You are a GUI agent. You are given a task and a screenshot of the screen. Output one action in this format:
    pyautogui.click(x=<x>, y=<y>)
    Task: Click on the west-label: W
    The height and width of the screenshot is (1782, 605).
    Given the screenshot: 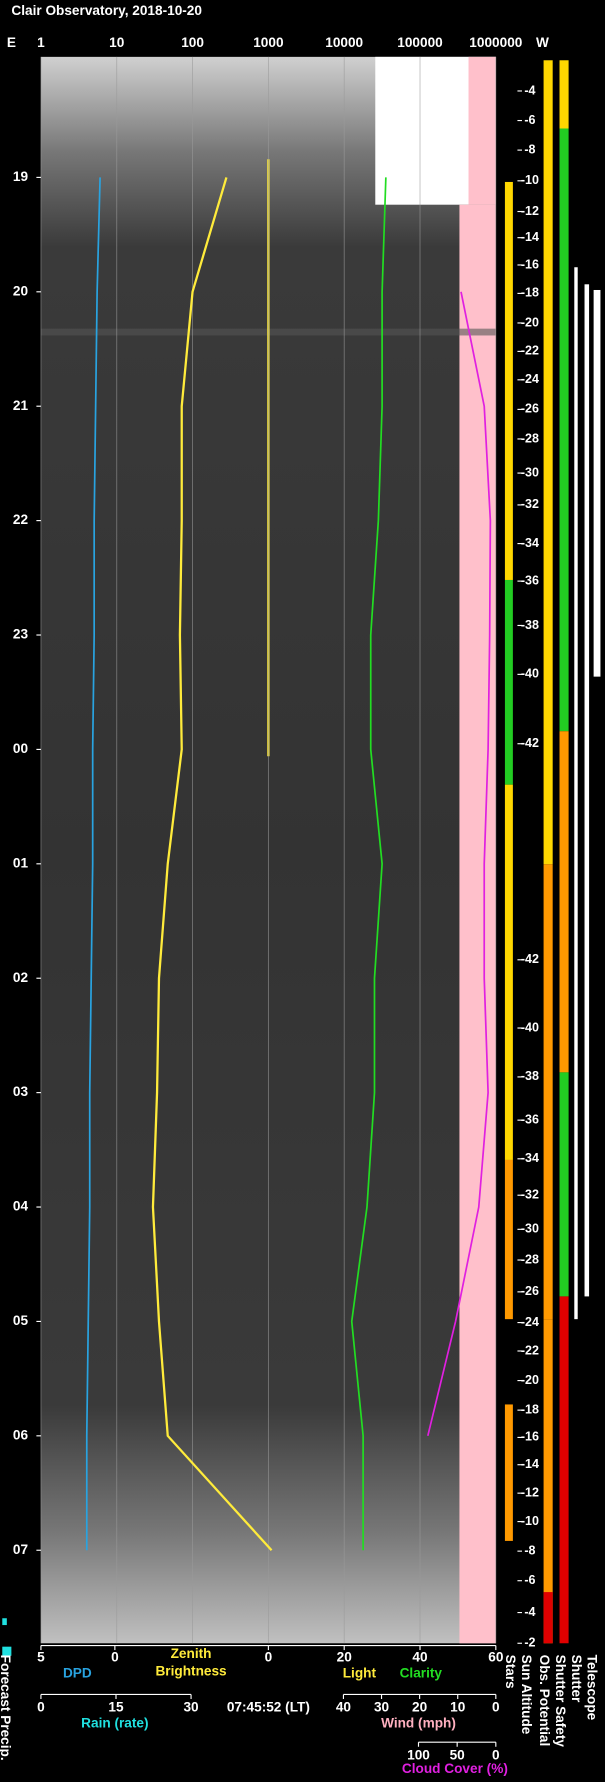 What is the action you would take?
    pyautogui.click(x=542, y=42)
    